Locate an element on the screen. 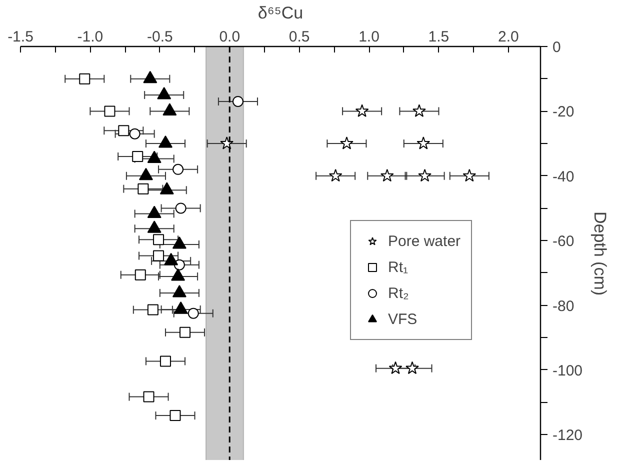  y-tick-label: -120 is located at coordinates (567, 435).